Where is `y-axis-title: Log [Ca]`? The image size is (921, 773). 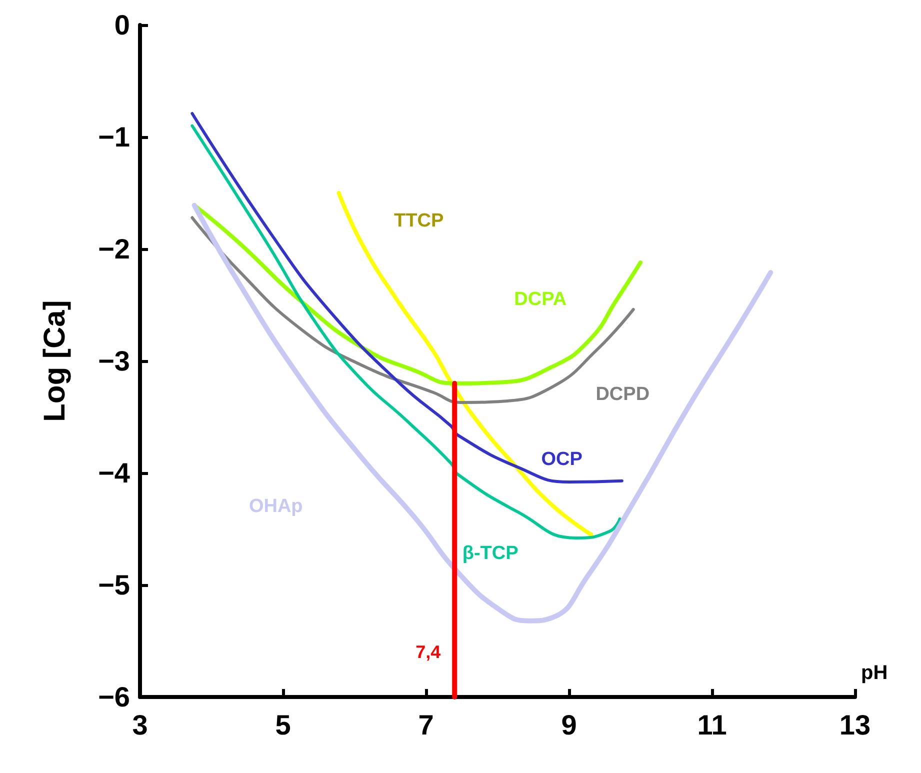 y-axis-title: Log [Ca] is located at coordinates (55, 361).